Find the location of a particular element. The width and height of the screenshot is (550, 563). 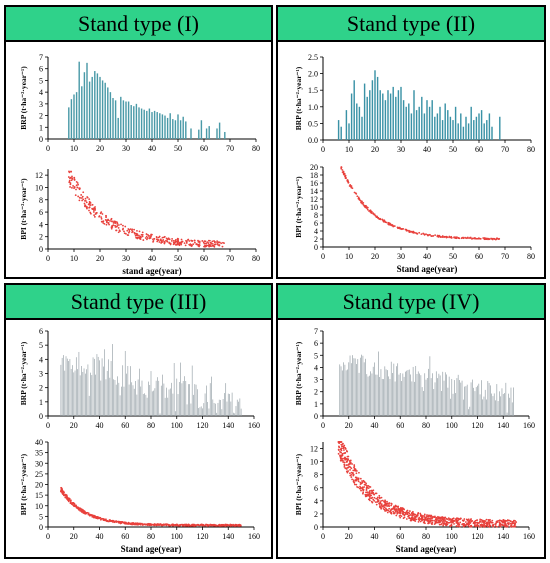

y-tick-label: 7 is located at coordinates (41, 57).